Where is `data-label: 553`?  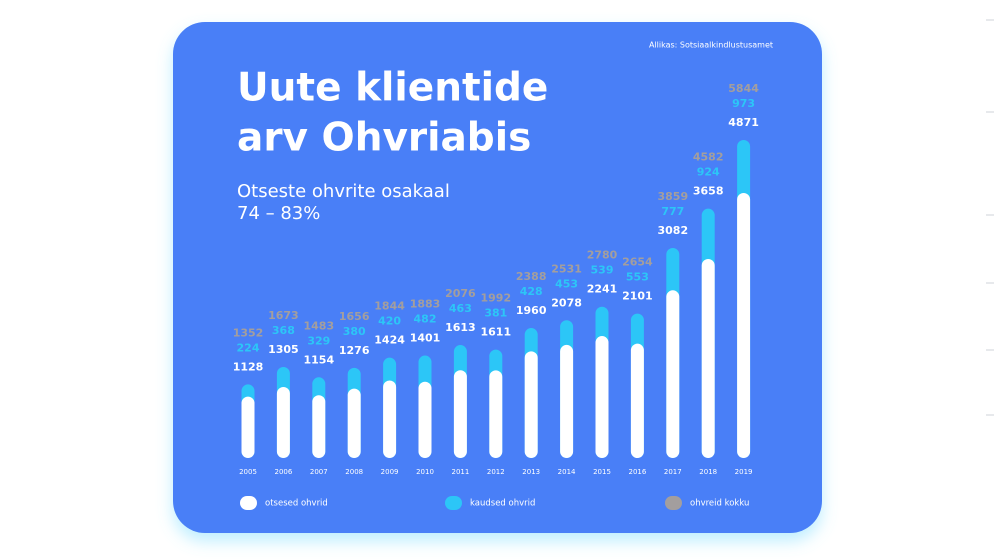 data-label: 553 is located at coordinates (637, 277).